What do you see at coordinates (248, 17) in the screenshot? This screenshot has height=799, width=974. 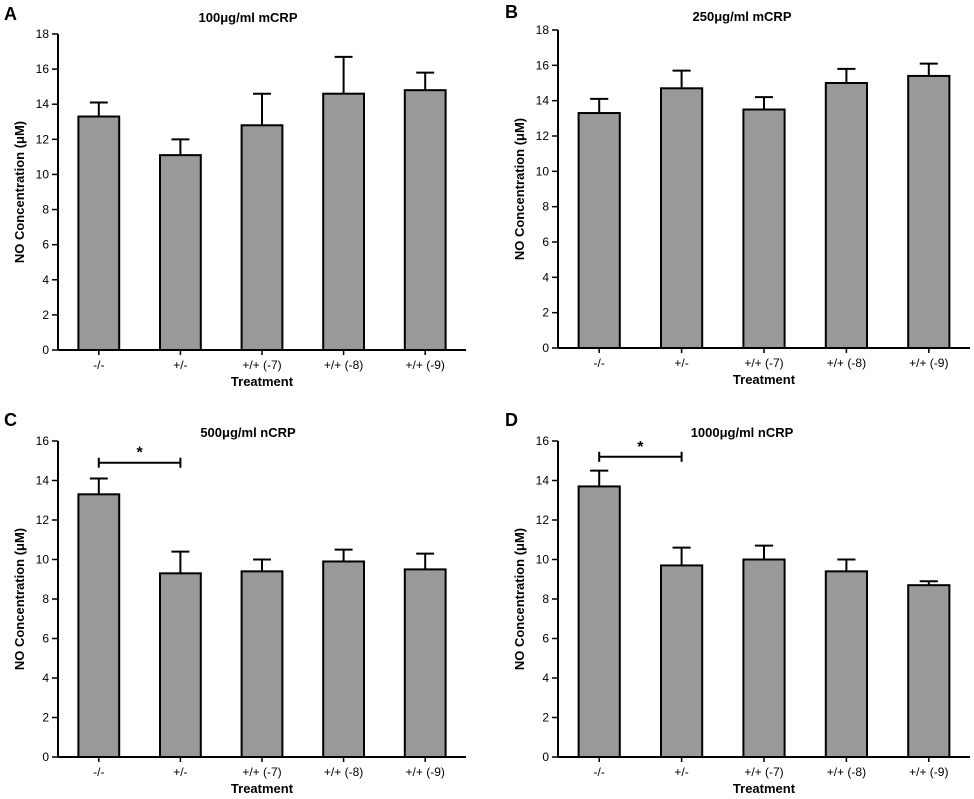 I see `chart-title: 100μg/ml mCRP` at bounding box center [248, 17].